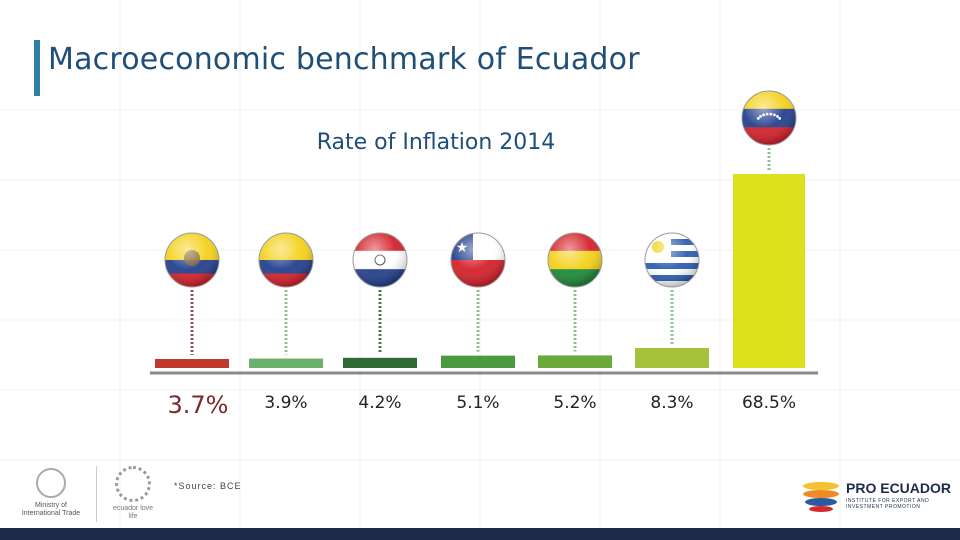  What do you see at coordinates (37, 68) in the screenshot?
I see `title-accent-bar` at bounding box center [37, 68].